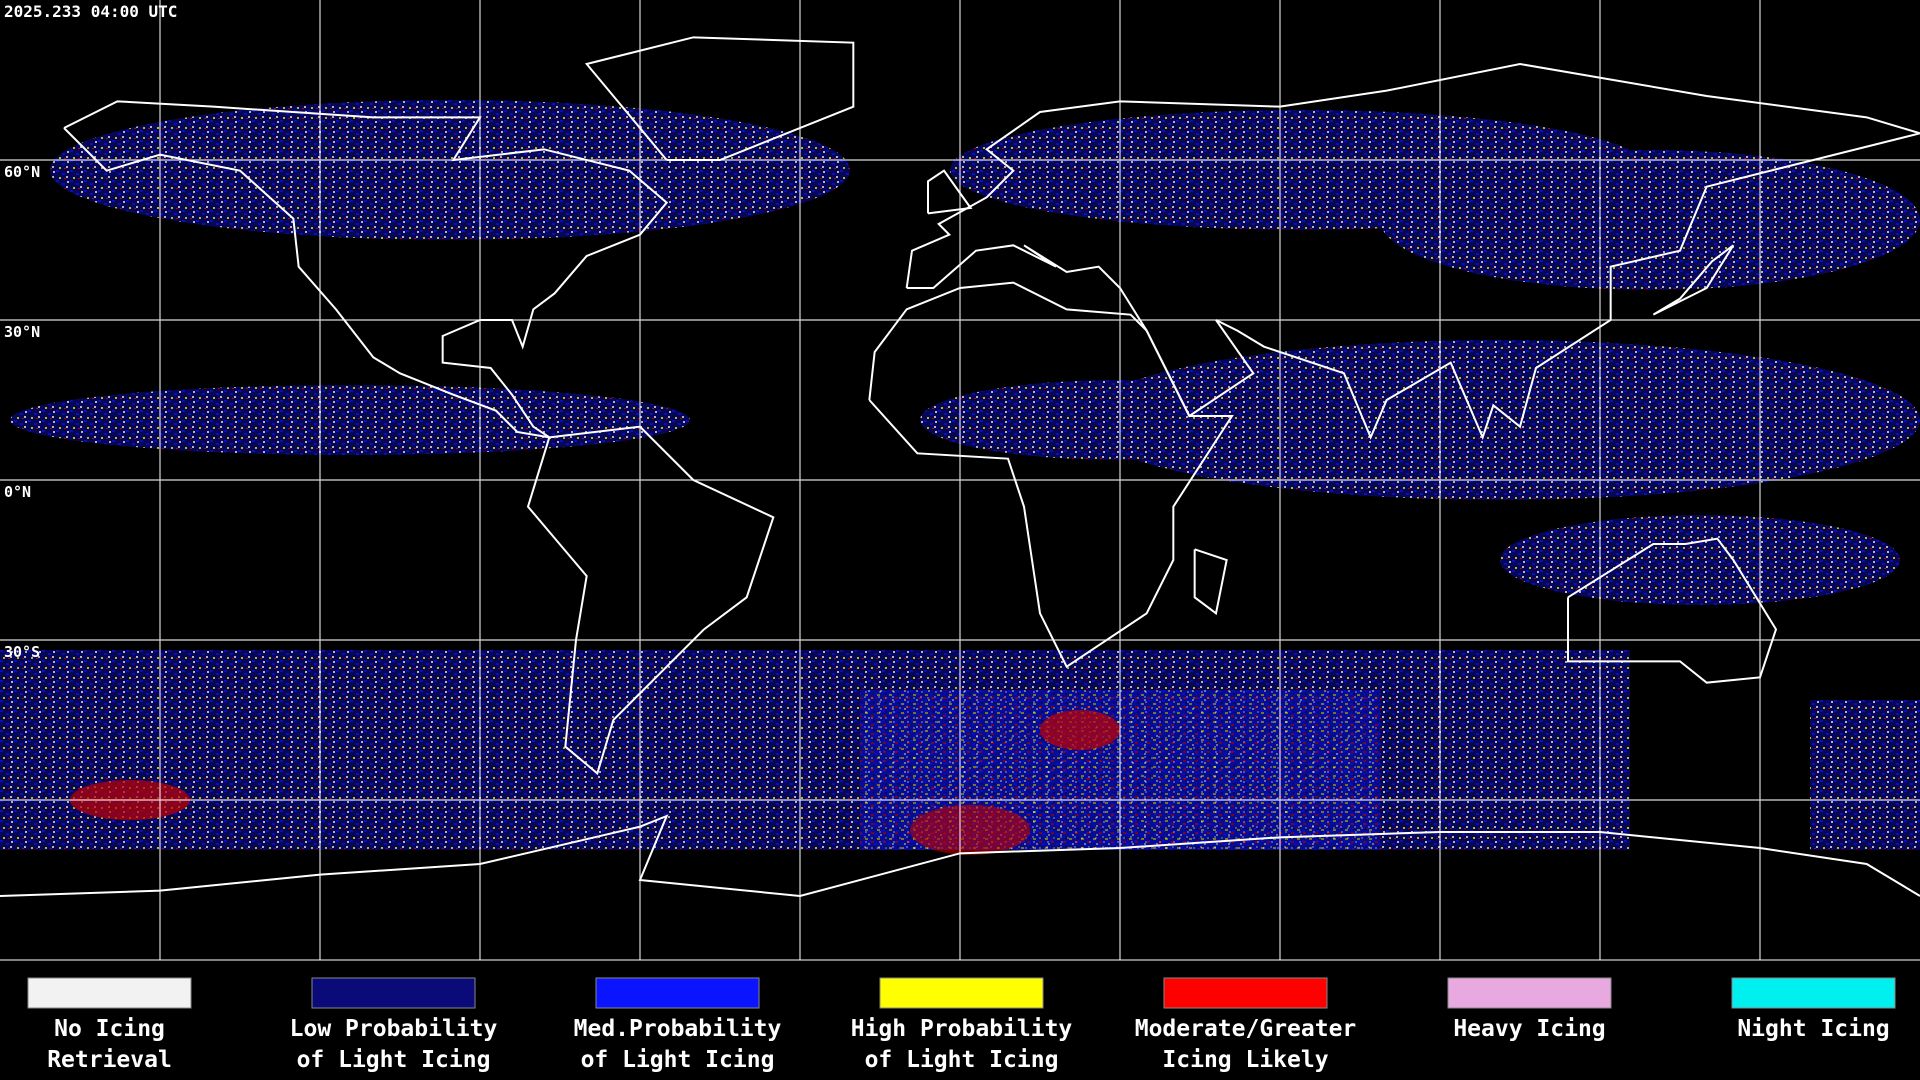 Image resolution: width=1920 pixels, height=1080 pixels. What do you see at coordinates (394, 1029) in the screenshot?
I see `legend-label: Low Probability` at bounding box center [394, 1029].